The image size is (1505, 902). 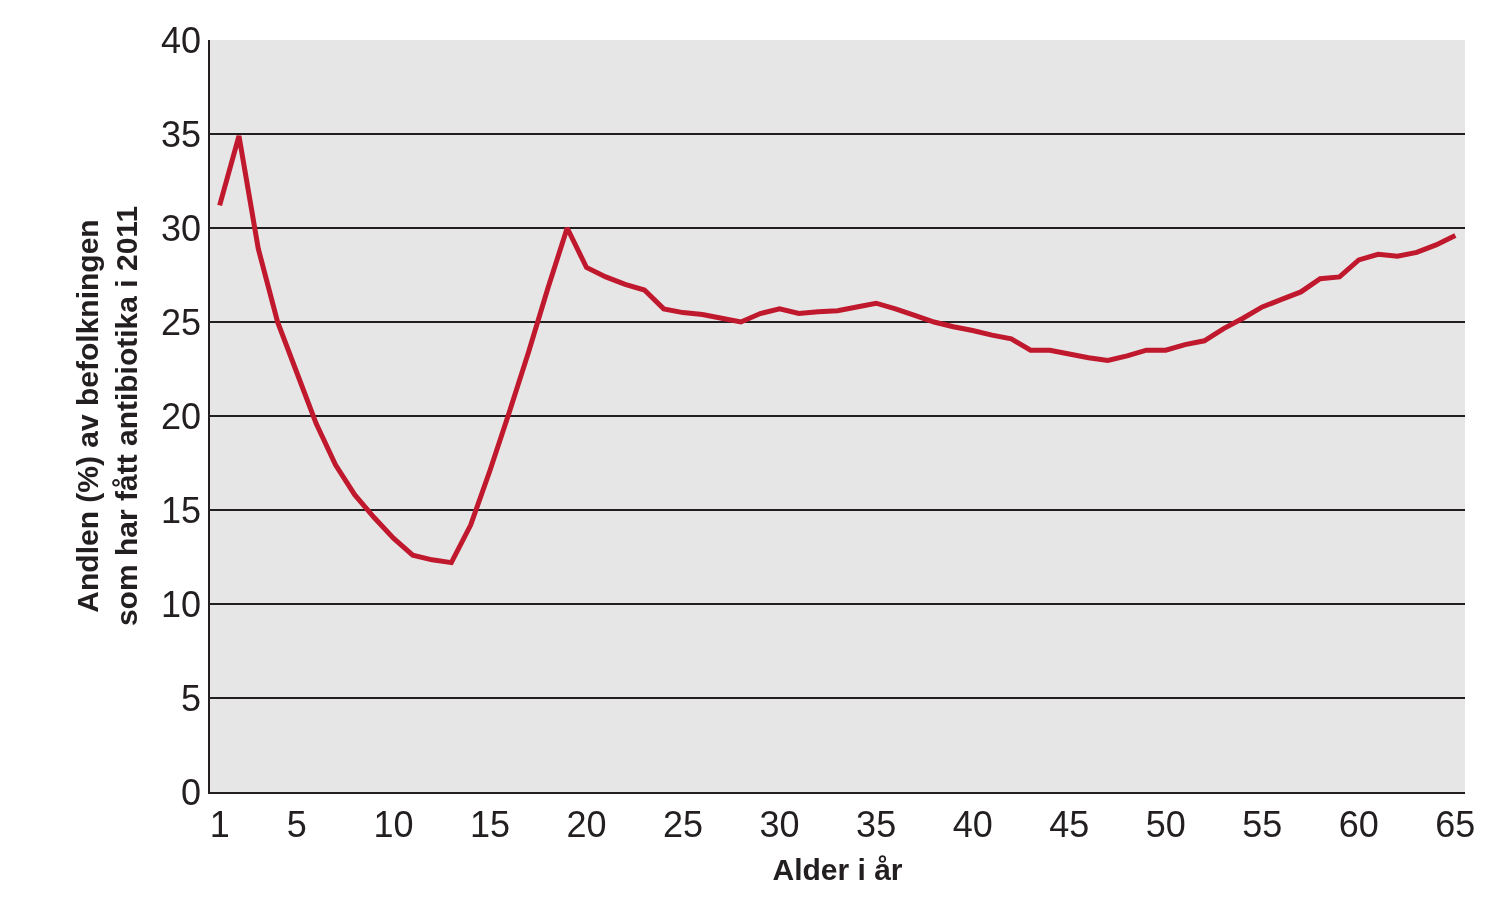 I want to click on x-tick-label: 35, so click(x=876, y=824).